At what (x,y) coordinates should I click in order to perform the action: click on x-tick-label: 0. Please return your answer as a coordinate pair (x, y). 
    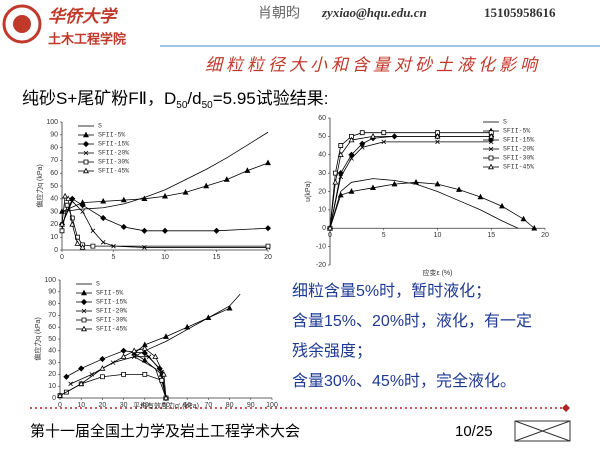
    Looking at the image, I should click on (60, 405).